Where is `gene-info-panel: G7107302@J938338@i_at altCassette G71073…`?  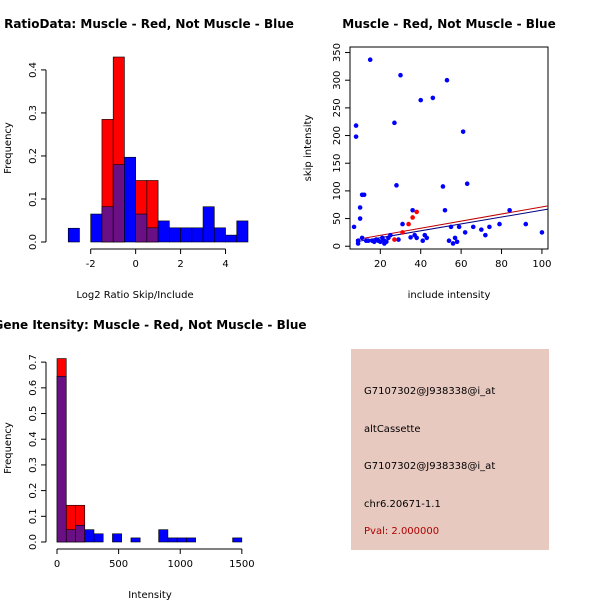
gene-info-panel: G7107302@J938338@i_at altCassette G71073… is located at coordinates (450, 449).